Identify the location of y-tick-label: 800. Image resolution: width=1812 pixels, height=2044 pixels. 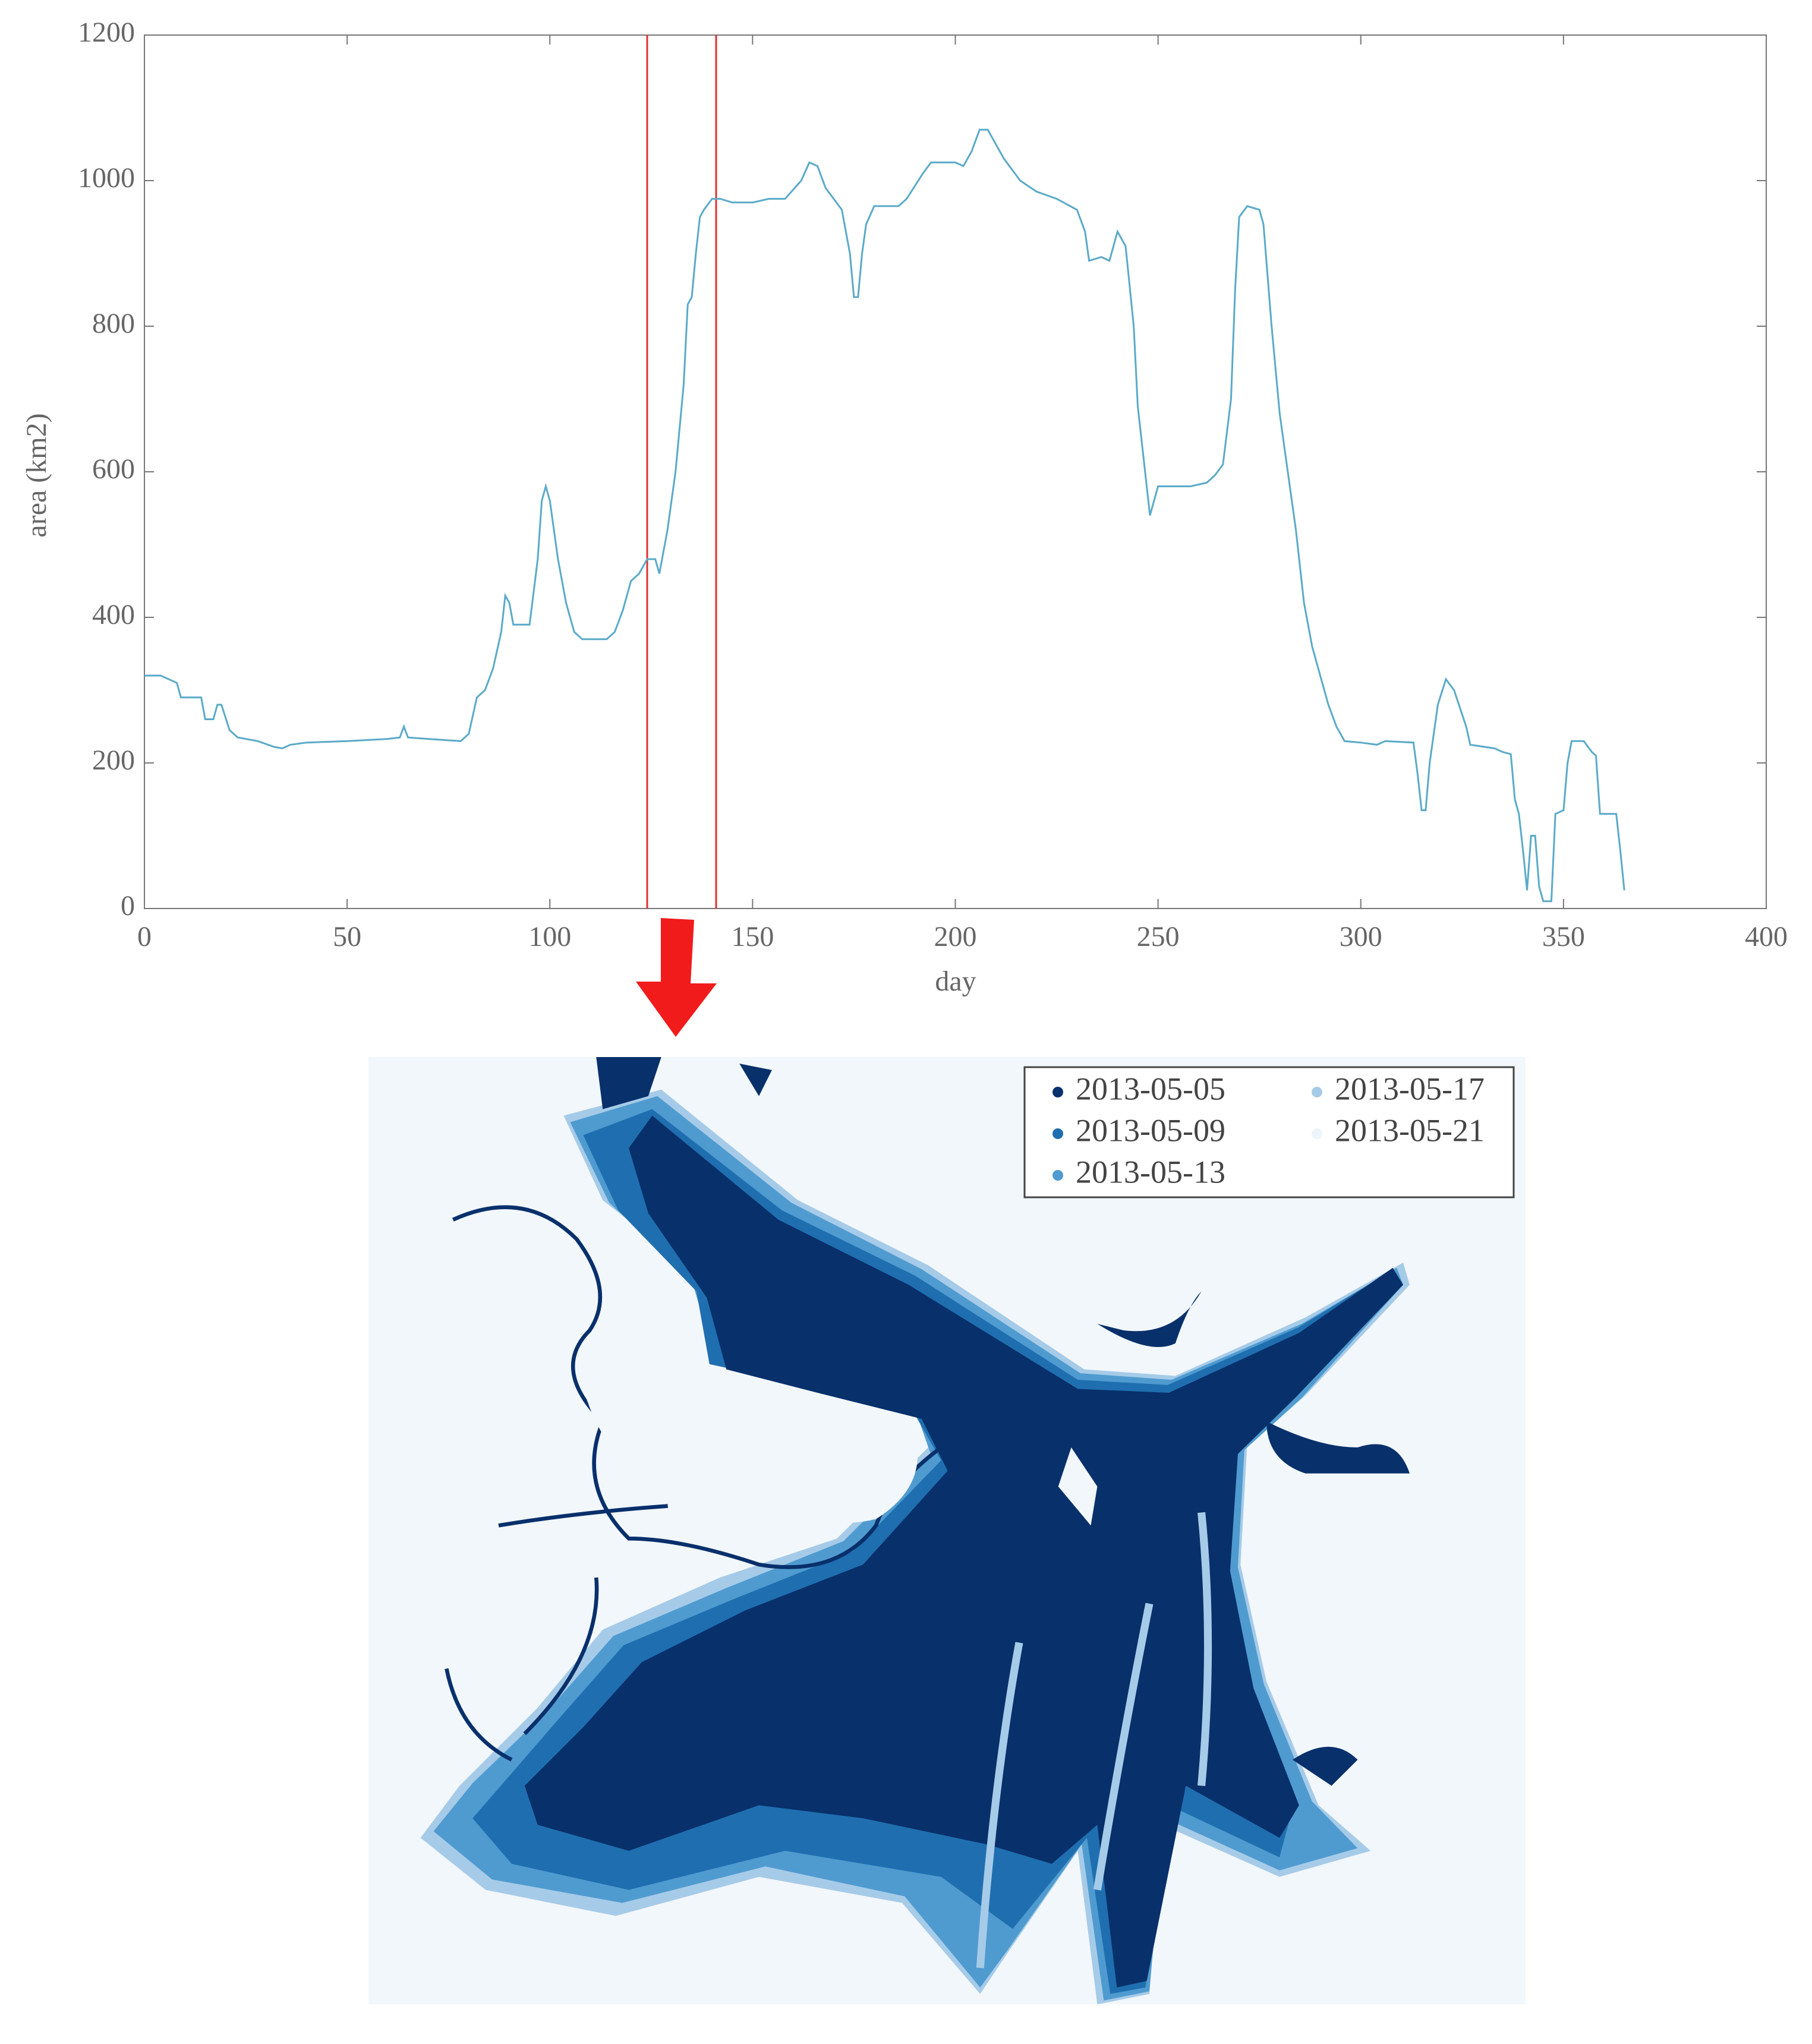
(113, 323).